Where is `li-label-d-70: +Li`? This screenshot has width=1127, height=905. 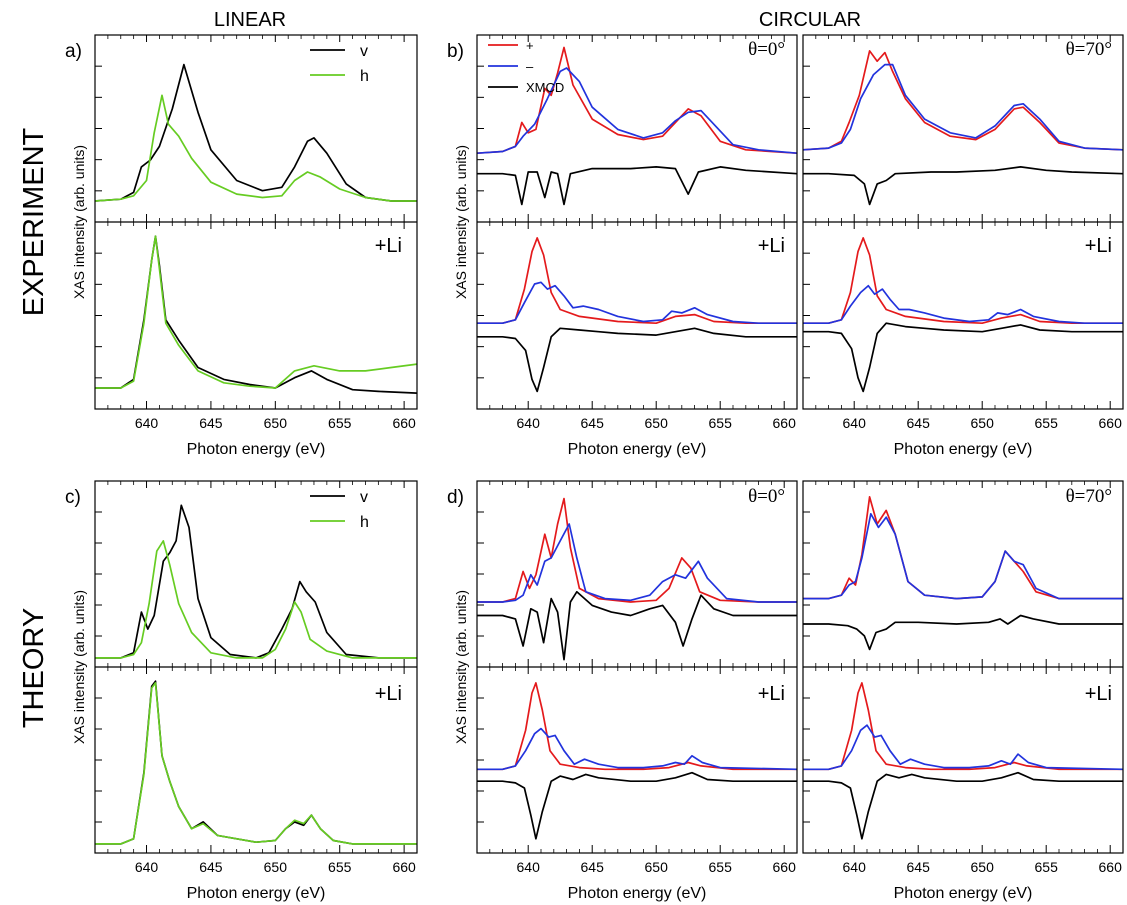 li-label-d-70: +Li is located at coordinates (1098, 694).